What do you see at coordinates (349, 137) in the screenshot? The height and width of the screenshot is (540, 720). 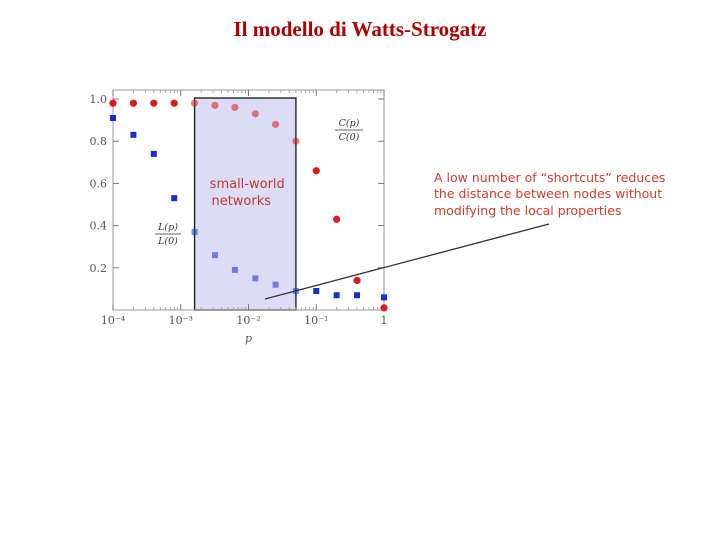 I see `c-label-denominator: C(0)` at bounding box center [349, 137].